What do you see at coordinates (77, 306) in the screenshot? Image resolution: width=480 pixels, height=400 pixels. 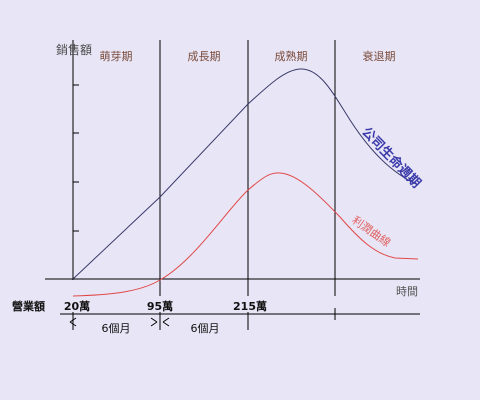 I see `milestone-label: 20萬` at bounding box center [77, 306].